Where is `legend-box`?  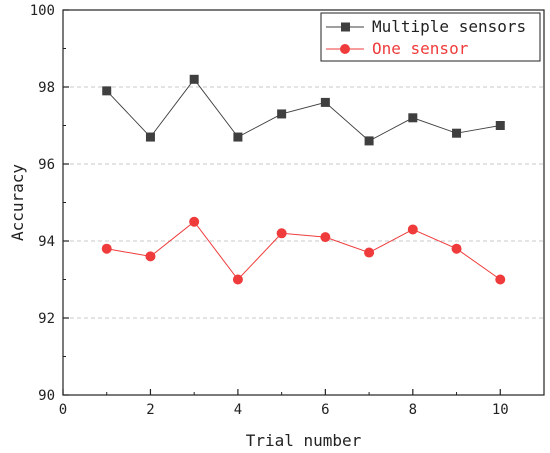 legend-box is located at coordinates (430, 37).